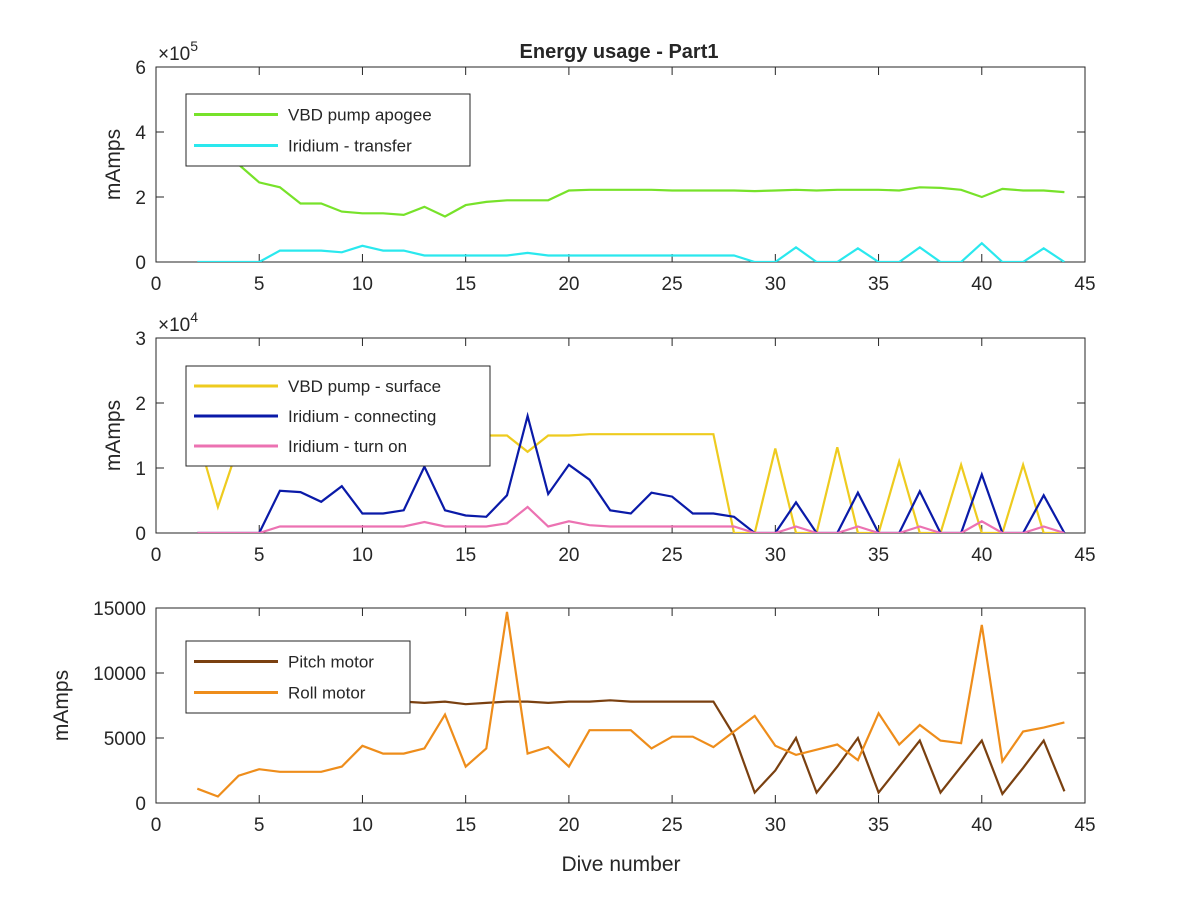  I want to click on y-axis-exponent-power: 5, so click(194, 46).